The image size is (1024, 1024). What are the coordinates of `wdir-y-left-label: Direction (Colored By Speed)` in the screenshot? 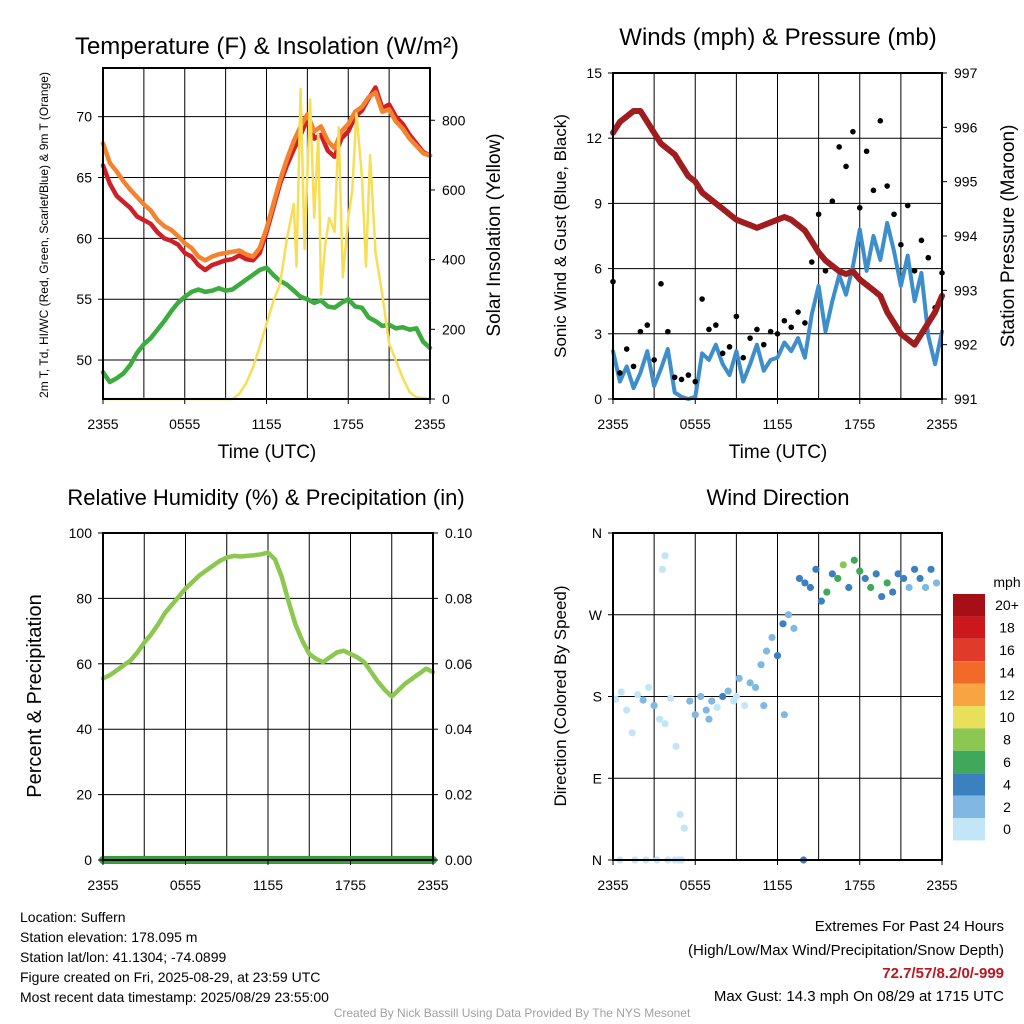 It's located at (560, 695).